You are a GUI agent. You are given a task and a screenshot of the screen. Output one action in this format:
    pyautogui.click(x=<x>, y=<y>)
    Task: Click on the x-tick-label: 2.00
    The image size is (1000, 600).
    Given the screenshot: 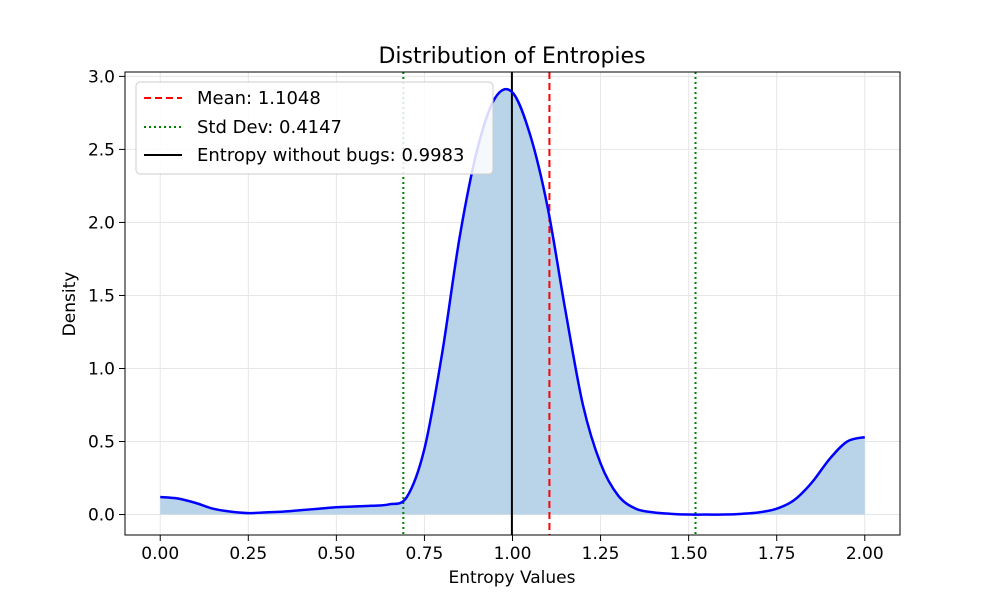 What is the action you would take?
    pyautogui.click(x=865, y=554)
    